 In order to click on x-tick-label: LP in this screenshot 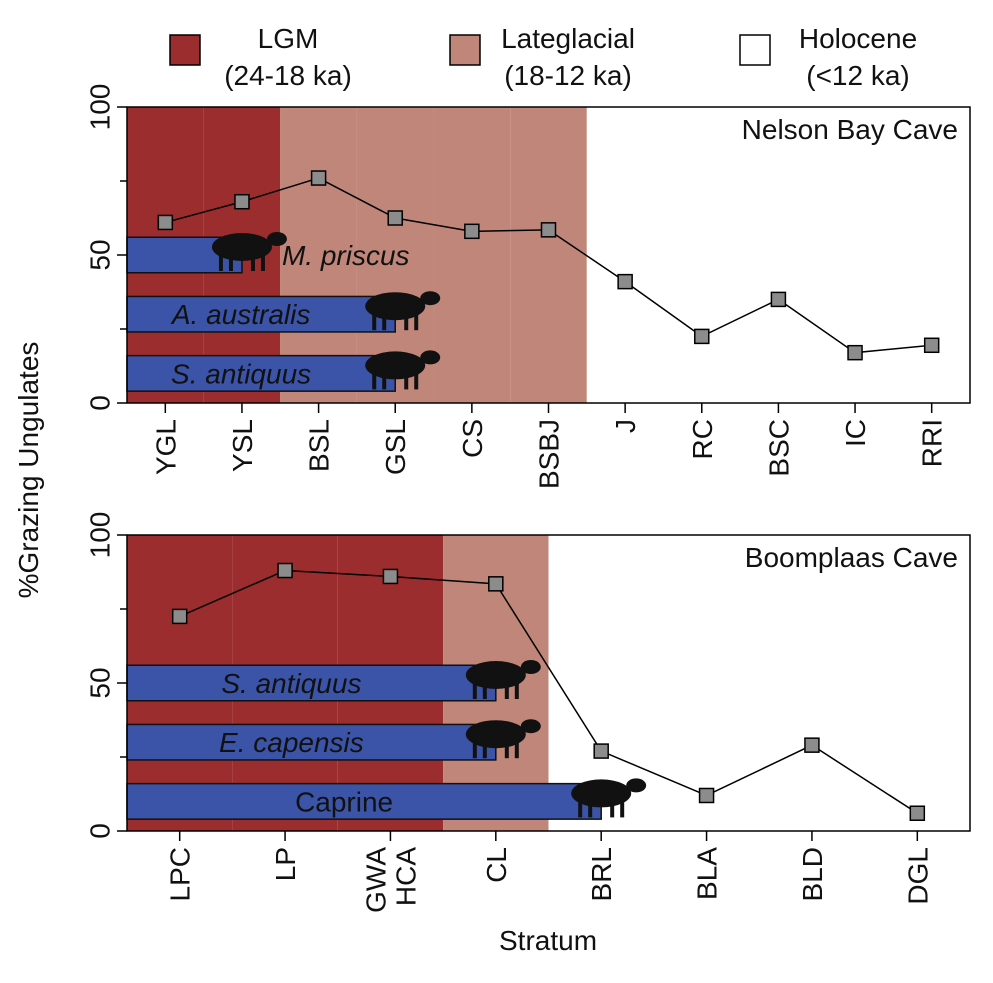, I will do `click(285, 864)`.